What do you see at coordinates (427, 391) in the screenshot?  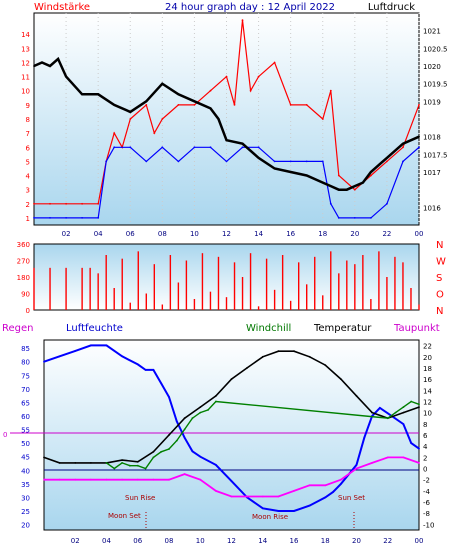 I see `panel3-right-tick: 14` at bounding box center [427, 391].